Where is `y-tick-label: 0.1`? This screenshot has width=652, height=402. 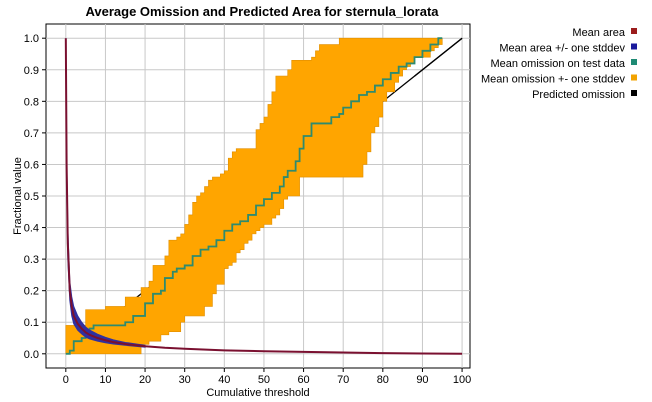 y-tick-label: 0.1 is located at coordinates (31, 323).